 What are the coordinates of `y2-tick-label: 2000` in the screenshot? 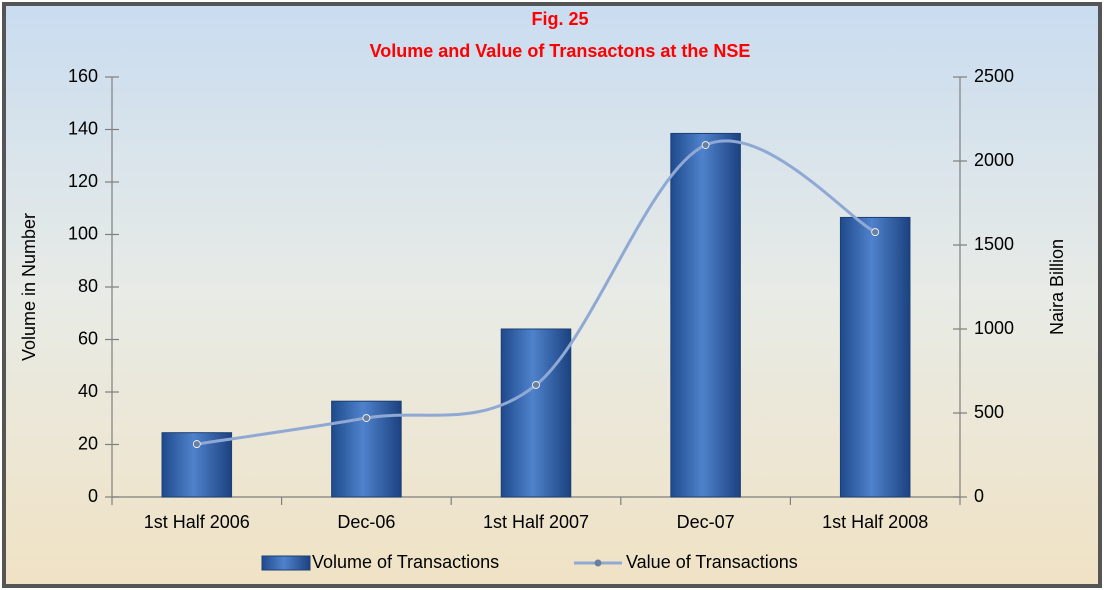 It's located at (994, 160).